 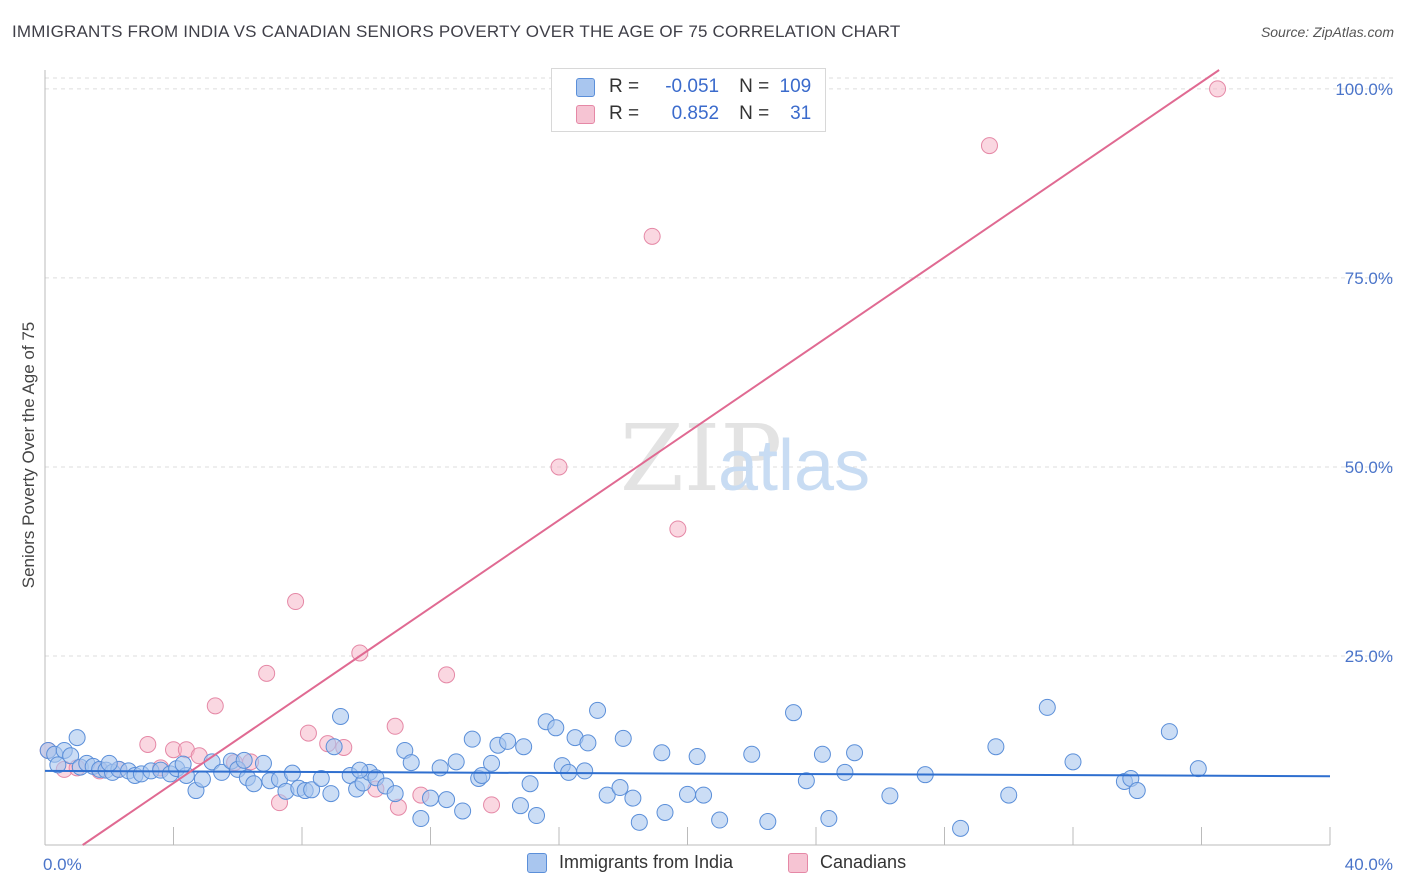 I want to click on watermark-atlas: atlas, so click(x=794, y=466).